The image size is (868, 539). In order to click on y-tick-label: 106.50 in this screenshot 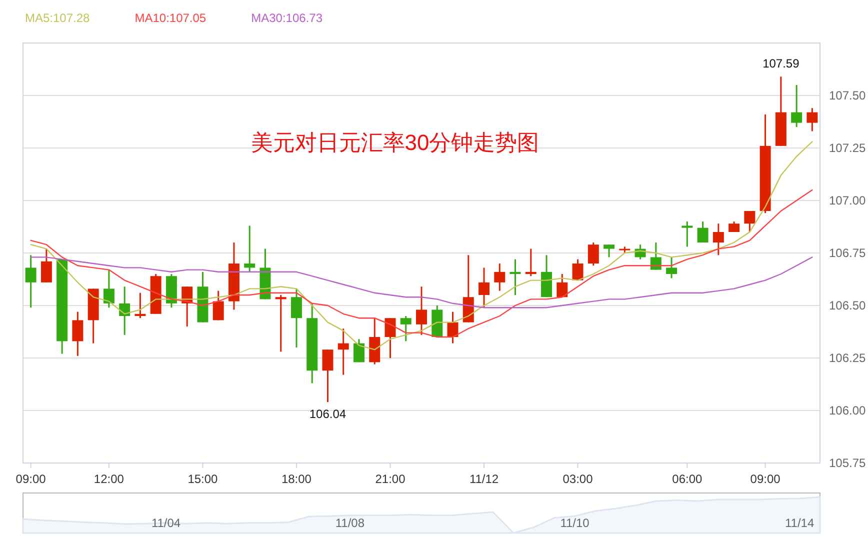, I will do `click(847, 305)`.